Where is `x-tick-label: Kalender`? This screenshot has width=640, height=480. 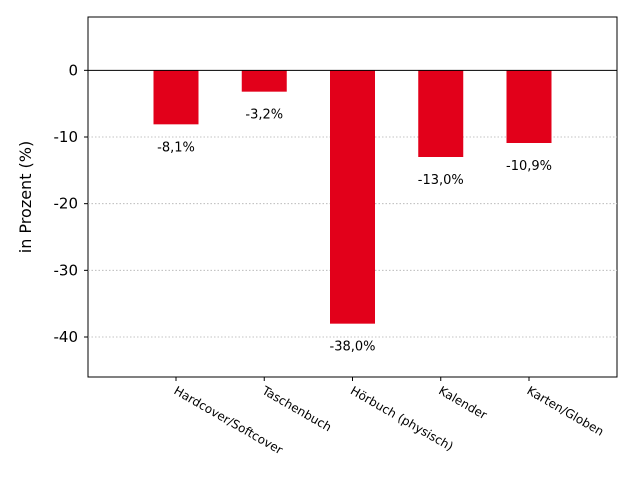
x-tick-label: Kalender is located at coordinates (462, 402).